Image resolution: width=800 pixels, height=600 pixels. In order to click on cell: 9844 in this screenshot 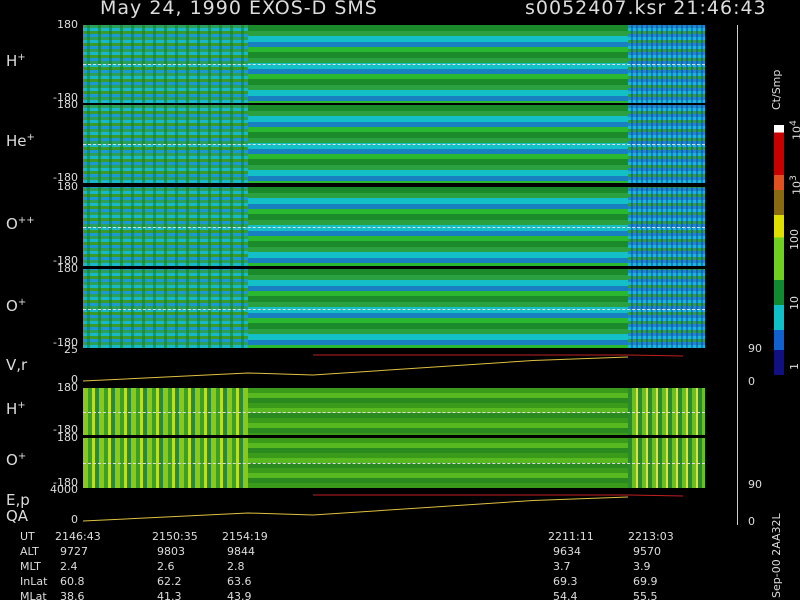, I will do `click(241, 551)`.